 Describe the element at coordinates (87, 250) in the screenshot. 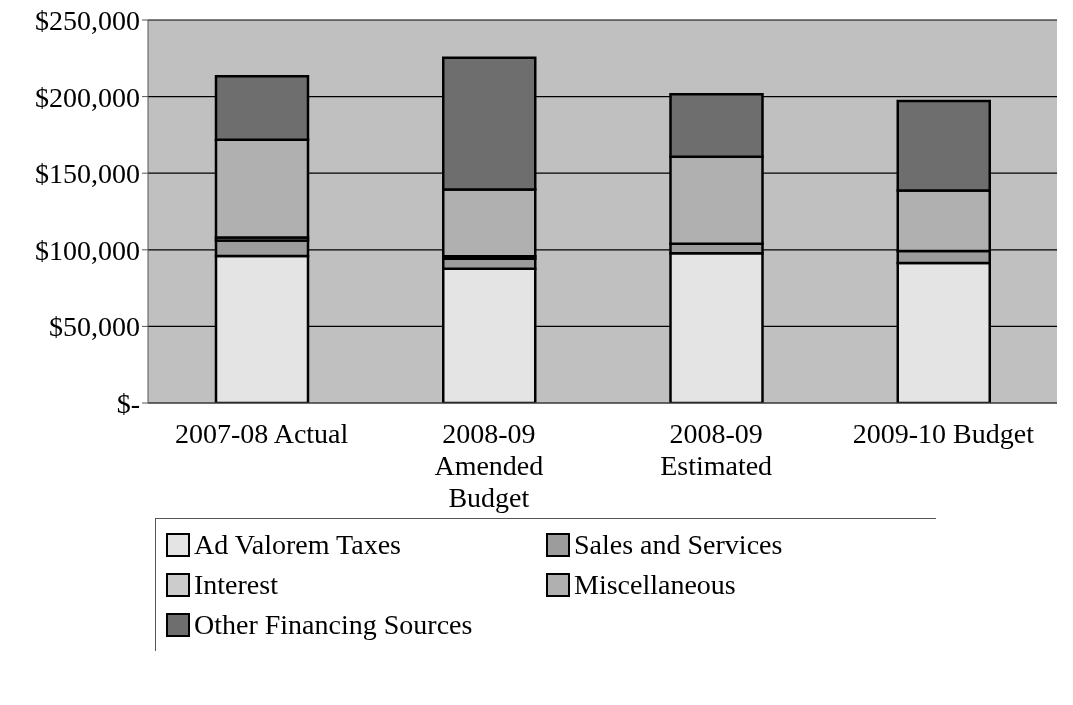

I see `y-tick-label: $100,000` at that location.